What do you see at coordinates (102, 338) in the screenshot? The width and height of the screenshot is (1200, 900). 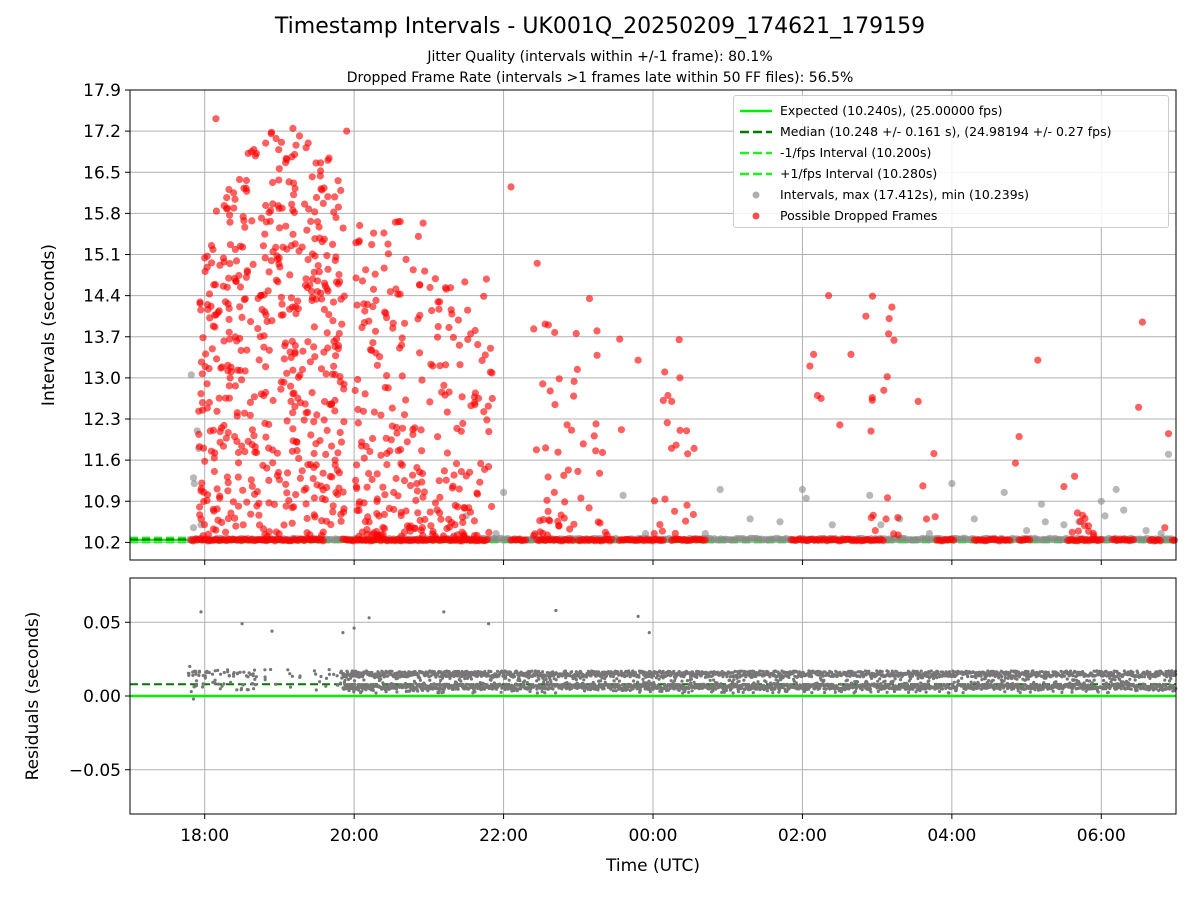 I see `y-tick-label: 13.7` at bounding box center [102, 338].